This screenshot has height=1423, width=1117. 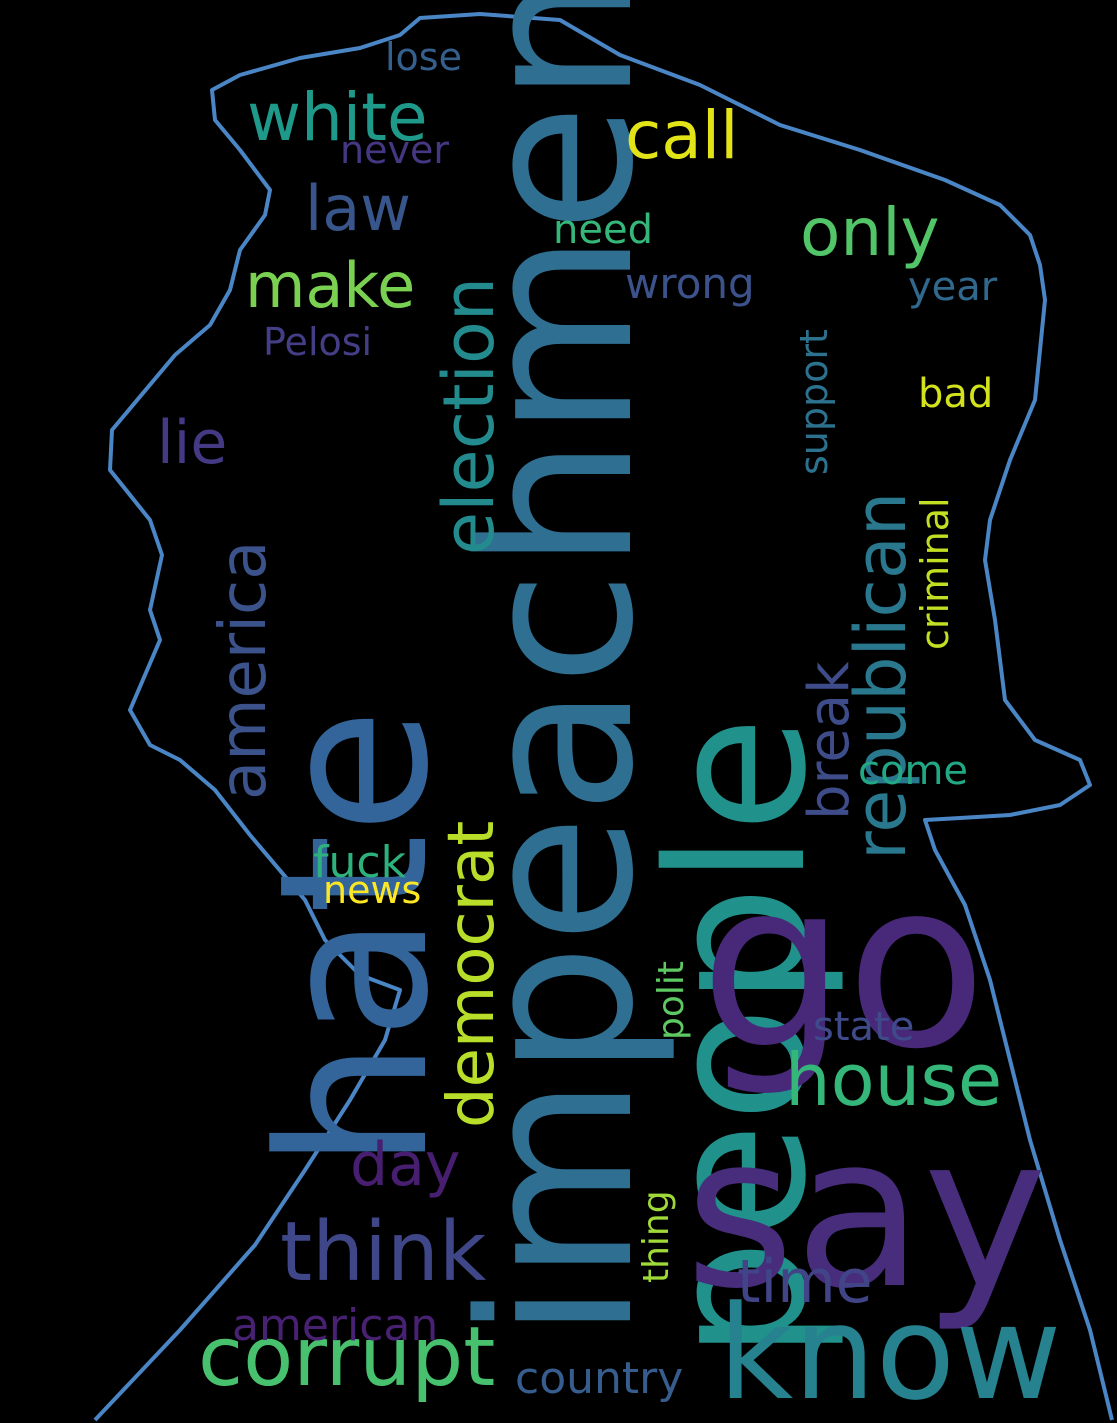 What do you see at coordinates (469, 416) in the screenshot?
I see `word-election: election` at bounding box center [469, 416].